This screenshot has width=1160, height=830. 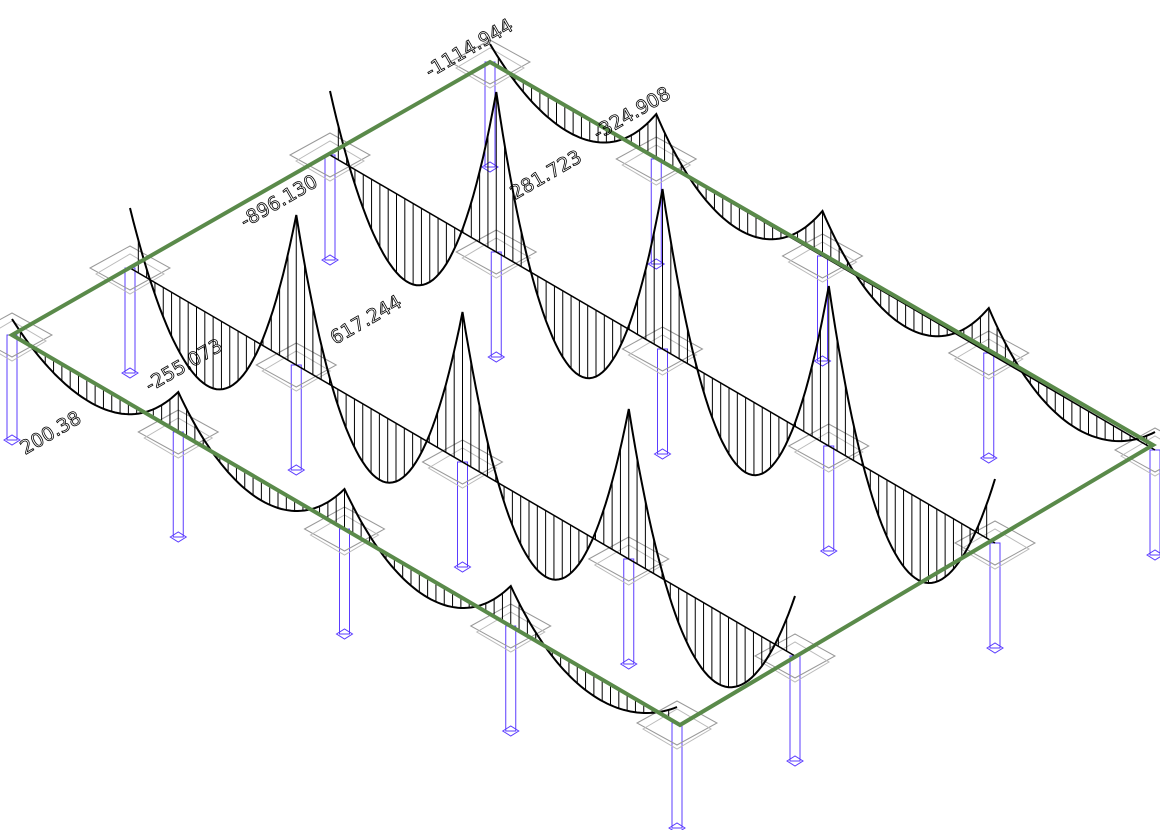 I want to click on value-label: 200.38, so click(x=51, y=433).